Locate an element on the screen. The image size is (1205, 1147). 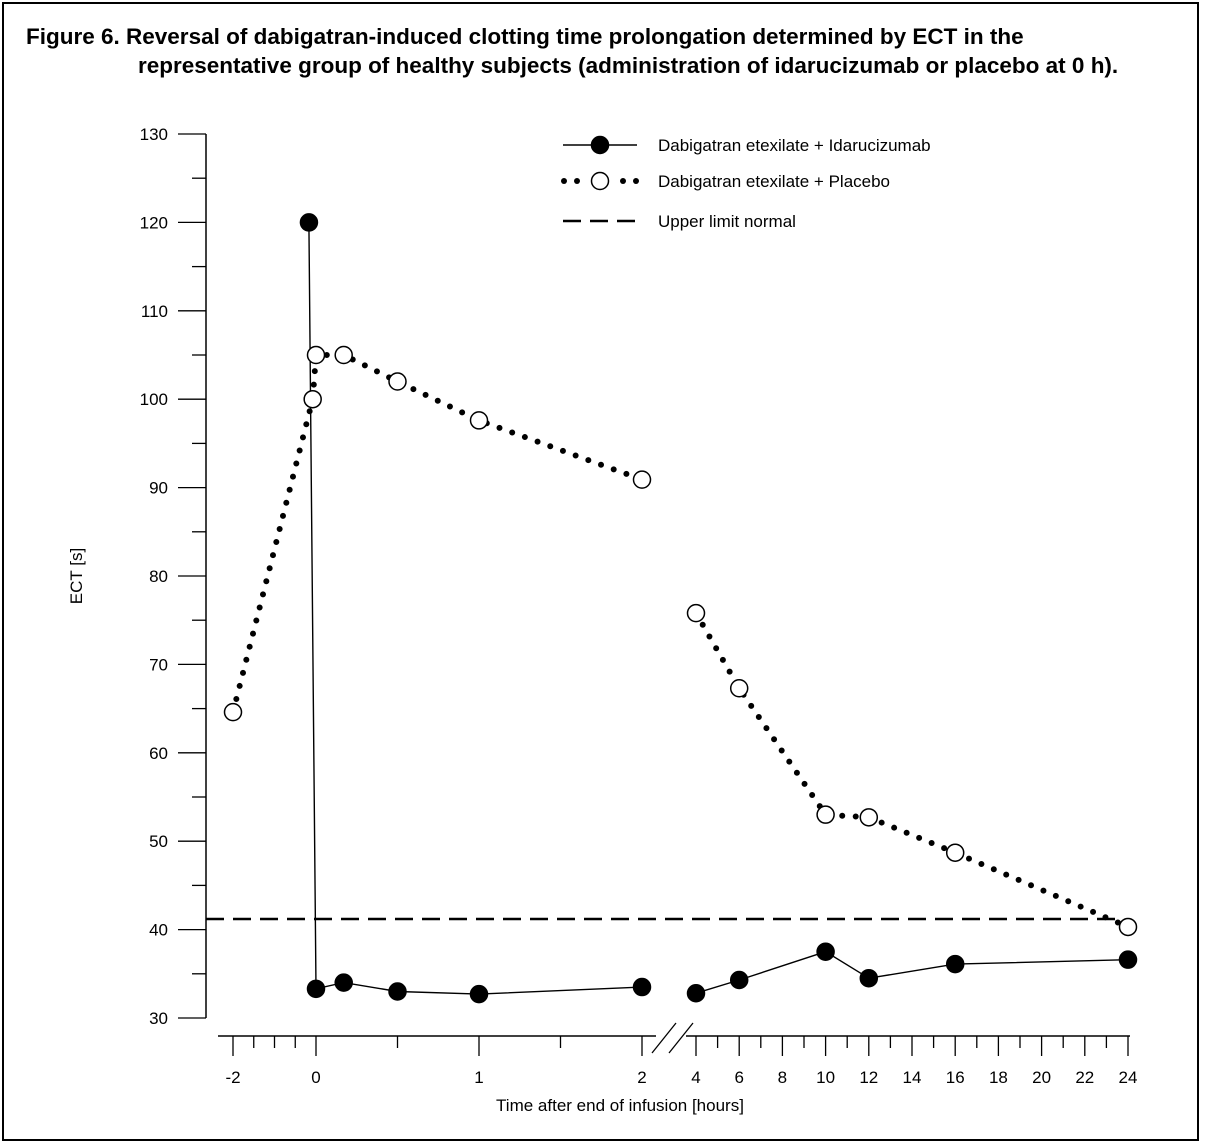
y-tick-label: 90 is located at coordinates (158, 488).